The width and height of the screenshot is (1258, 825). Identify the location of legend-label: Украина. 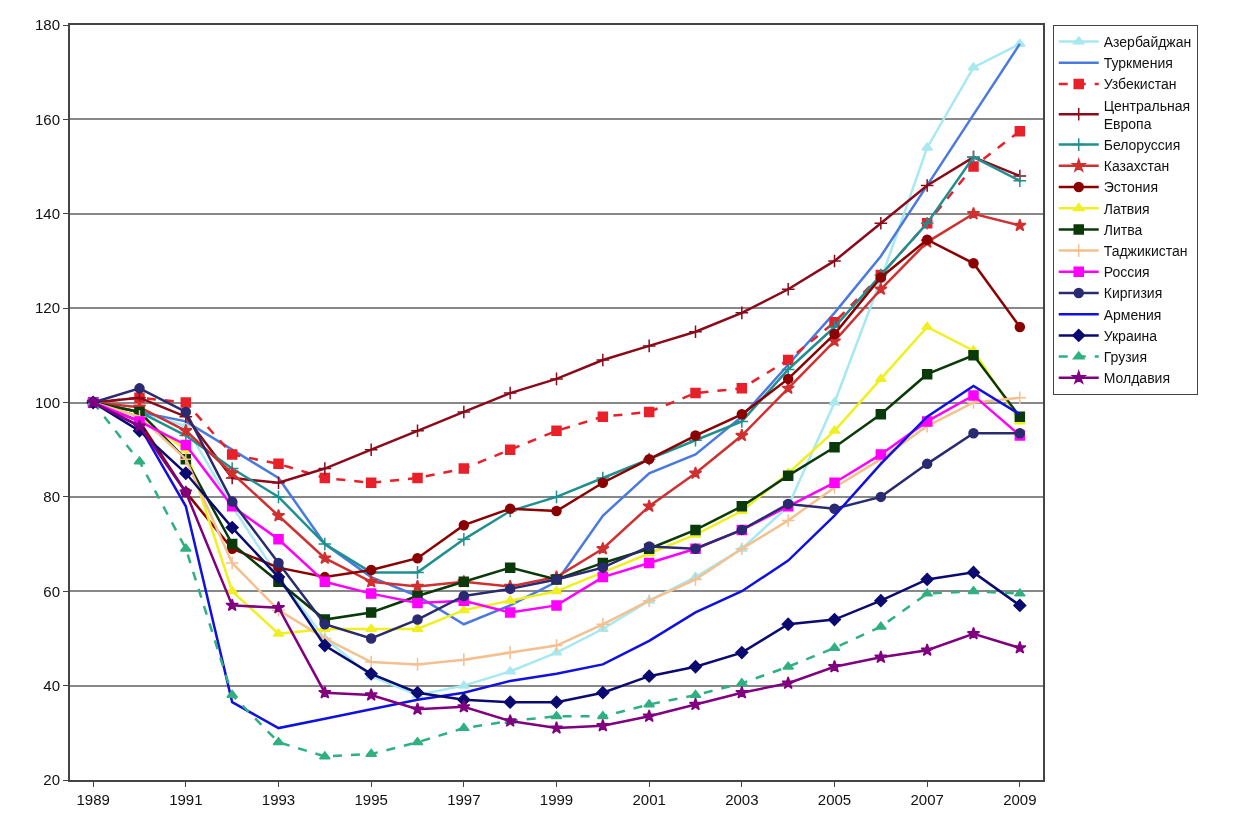
(1130, 335).